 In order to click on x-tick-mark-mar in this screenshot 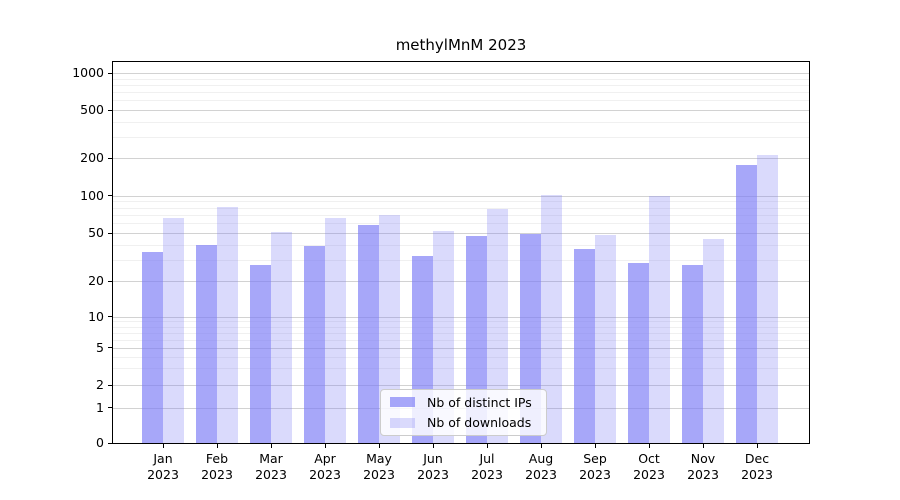, I will do `click(271, 446)`.